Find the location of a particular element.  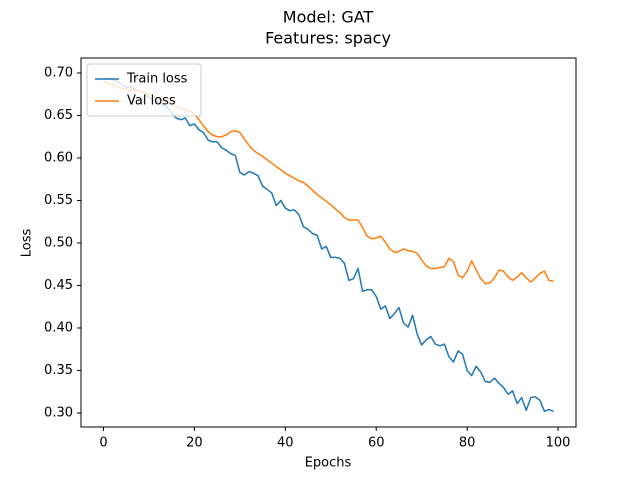

y-axis-label: Loss is located at coordinates (27, 243).